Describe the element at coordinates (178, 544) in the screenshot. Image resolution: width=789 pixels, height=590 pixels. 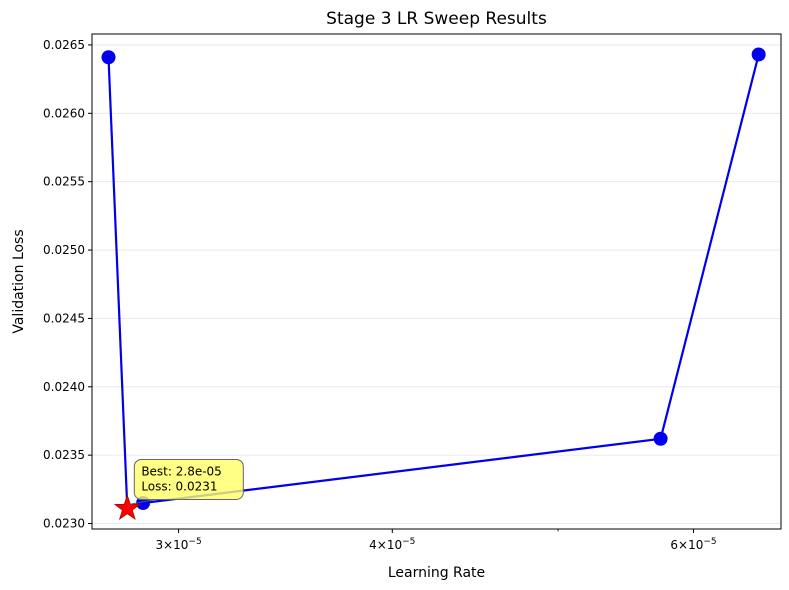
I see `x-tick-label: 3×10−5` at that location.